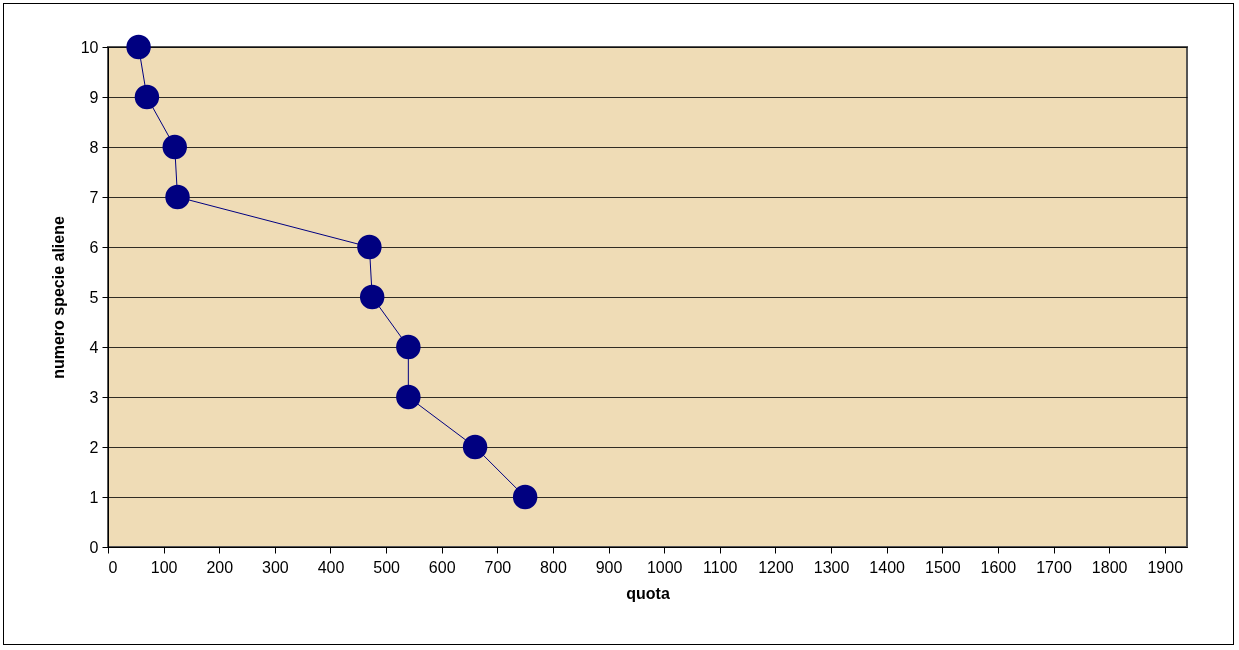 The height and width of the screenshot is (650, 1239). I want to click on x-tick-label: 800, so click(553, 567).